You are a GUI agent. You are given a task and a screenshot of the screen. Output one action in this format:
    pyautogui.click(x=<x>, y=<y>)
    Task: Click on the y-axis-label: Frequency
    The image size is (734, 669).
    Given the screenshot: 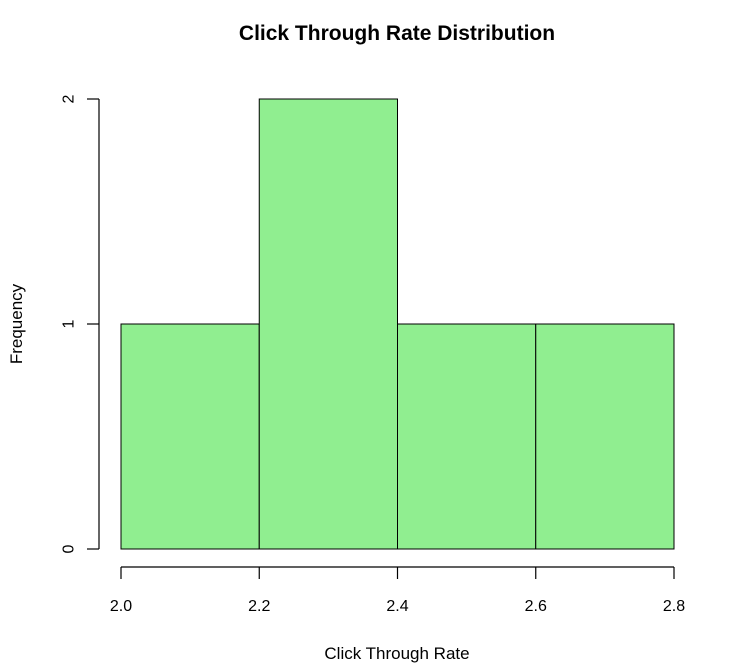 What is the action you would take?
    pyautogui.click(x=16, y=323)
    